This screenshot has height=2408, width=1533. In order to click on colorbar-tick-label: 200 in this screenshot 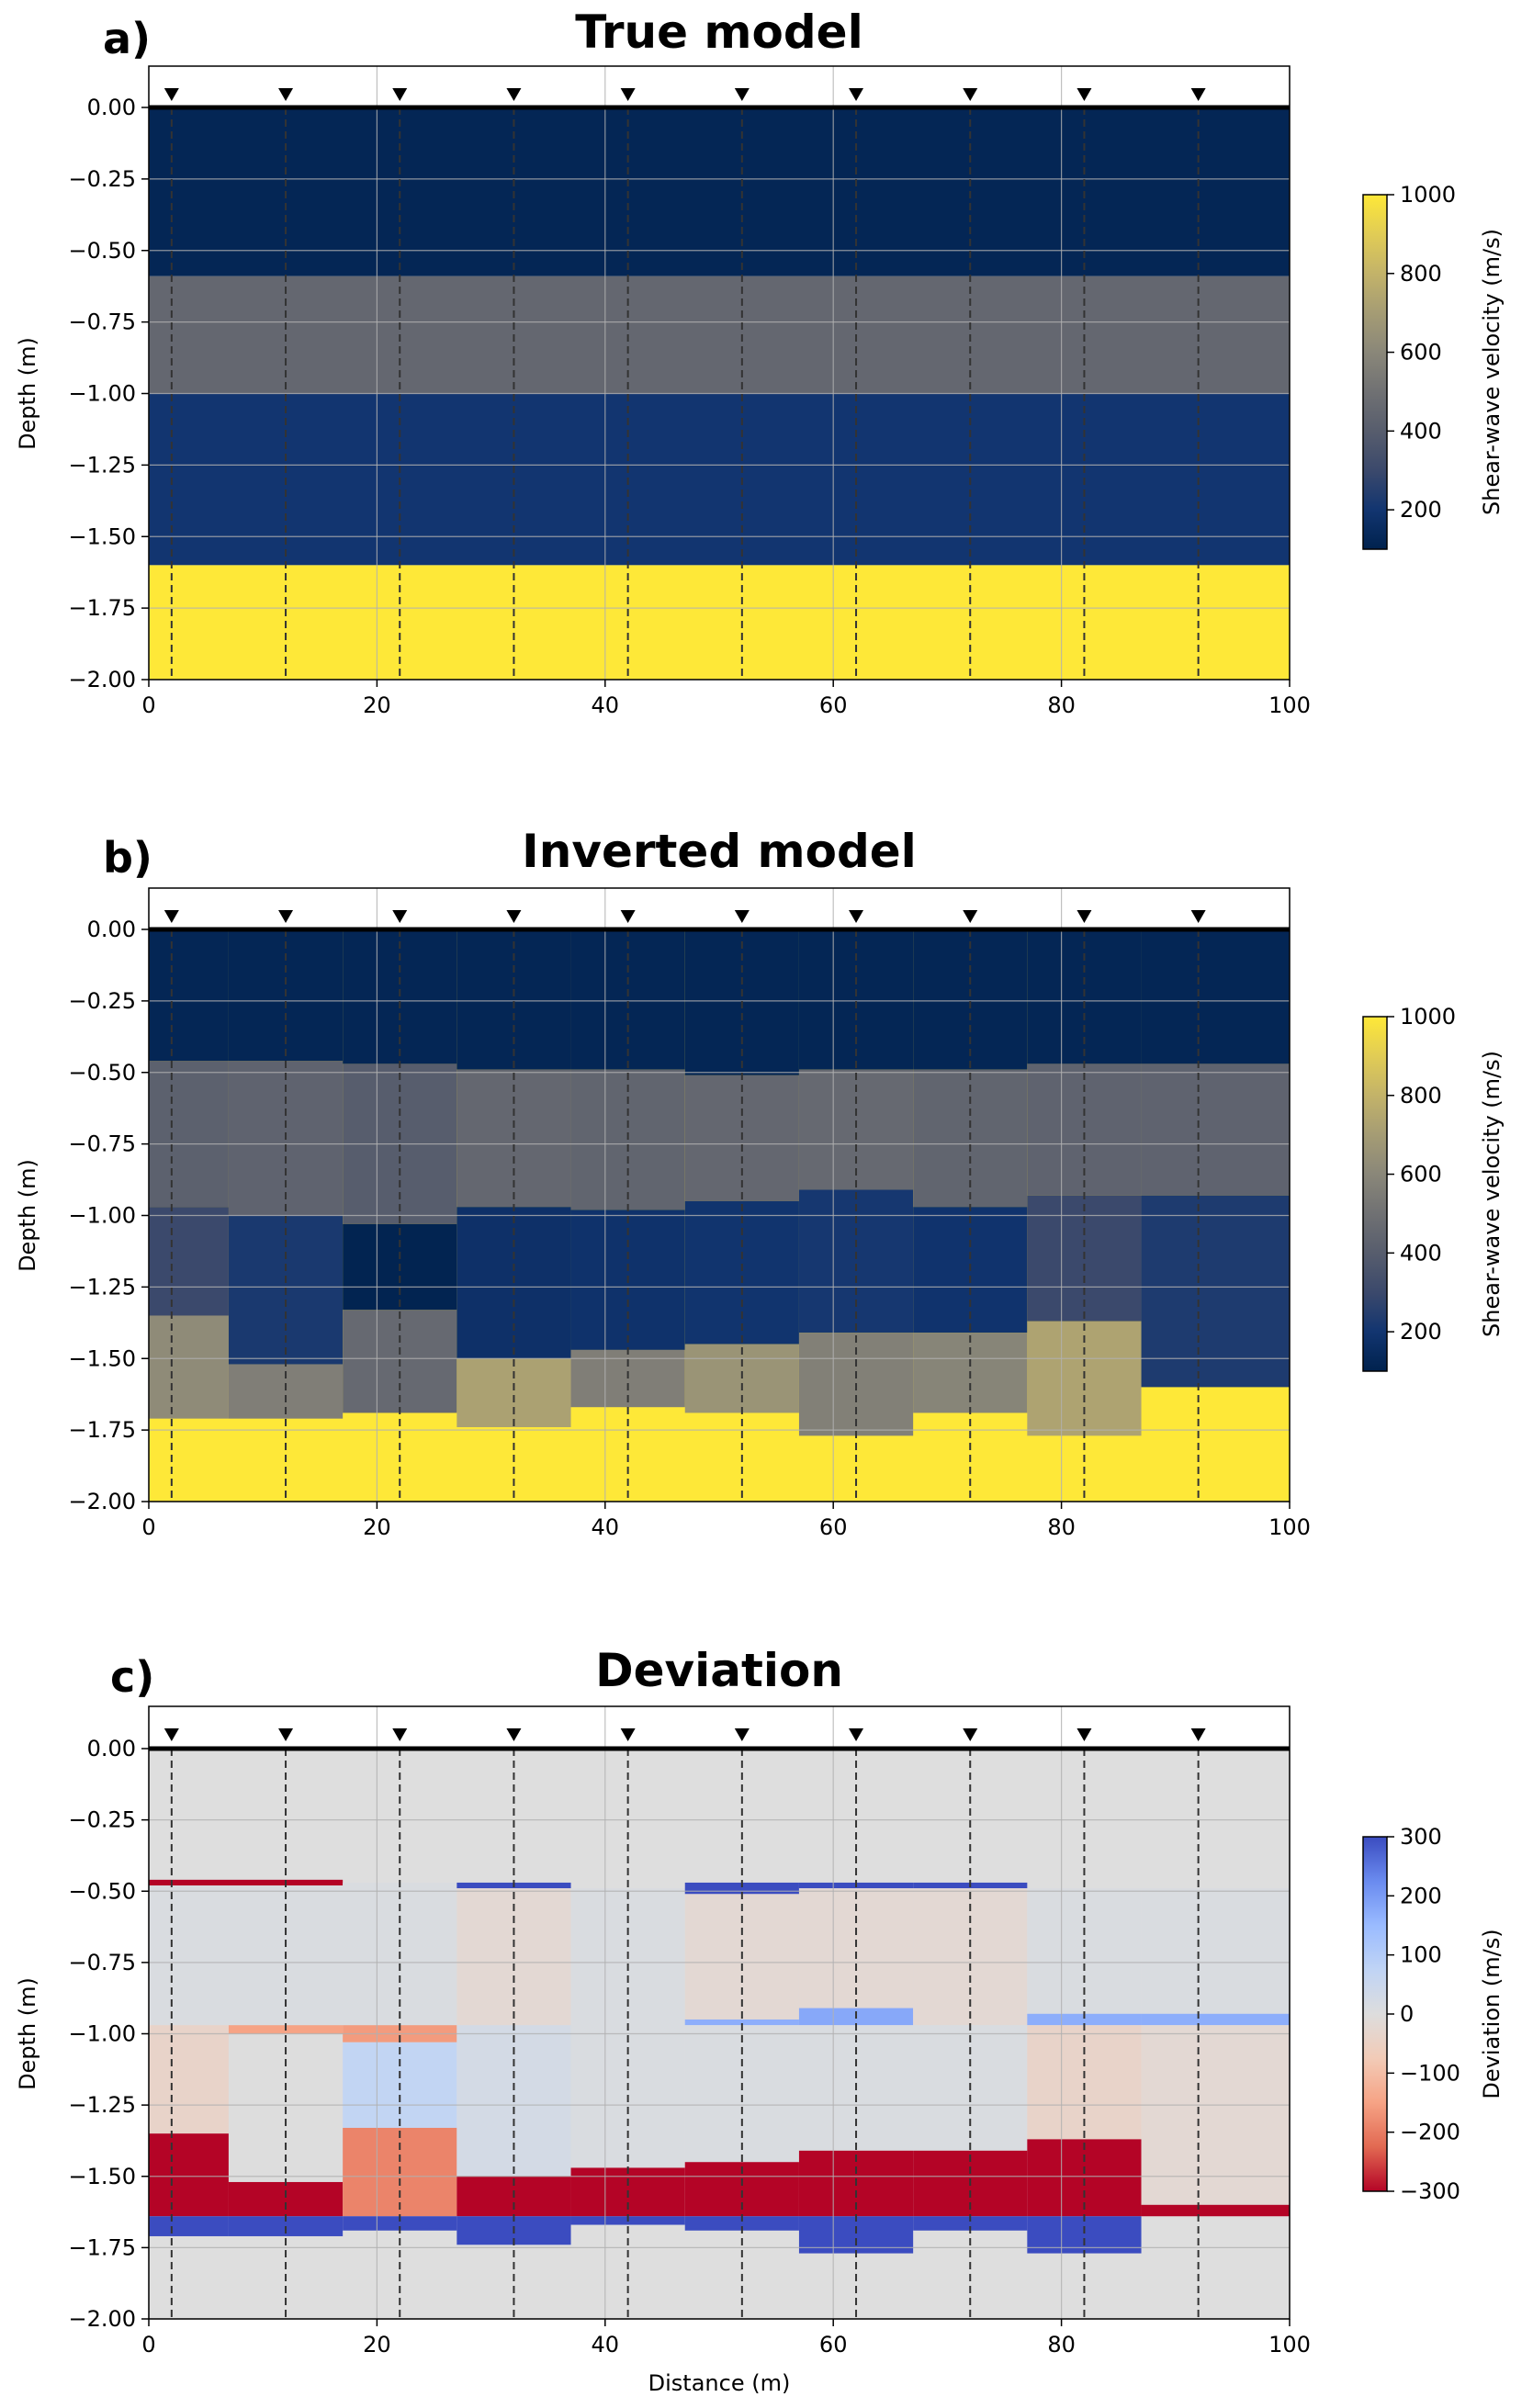, I will do `click(1421, 1332)`.